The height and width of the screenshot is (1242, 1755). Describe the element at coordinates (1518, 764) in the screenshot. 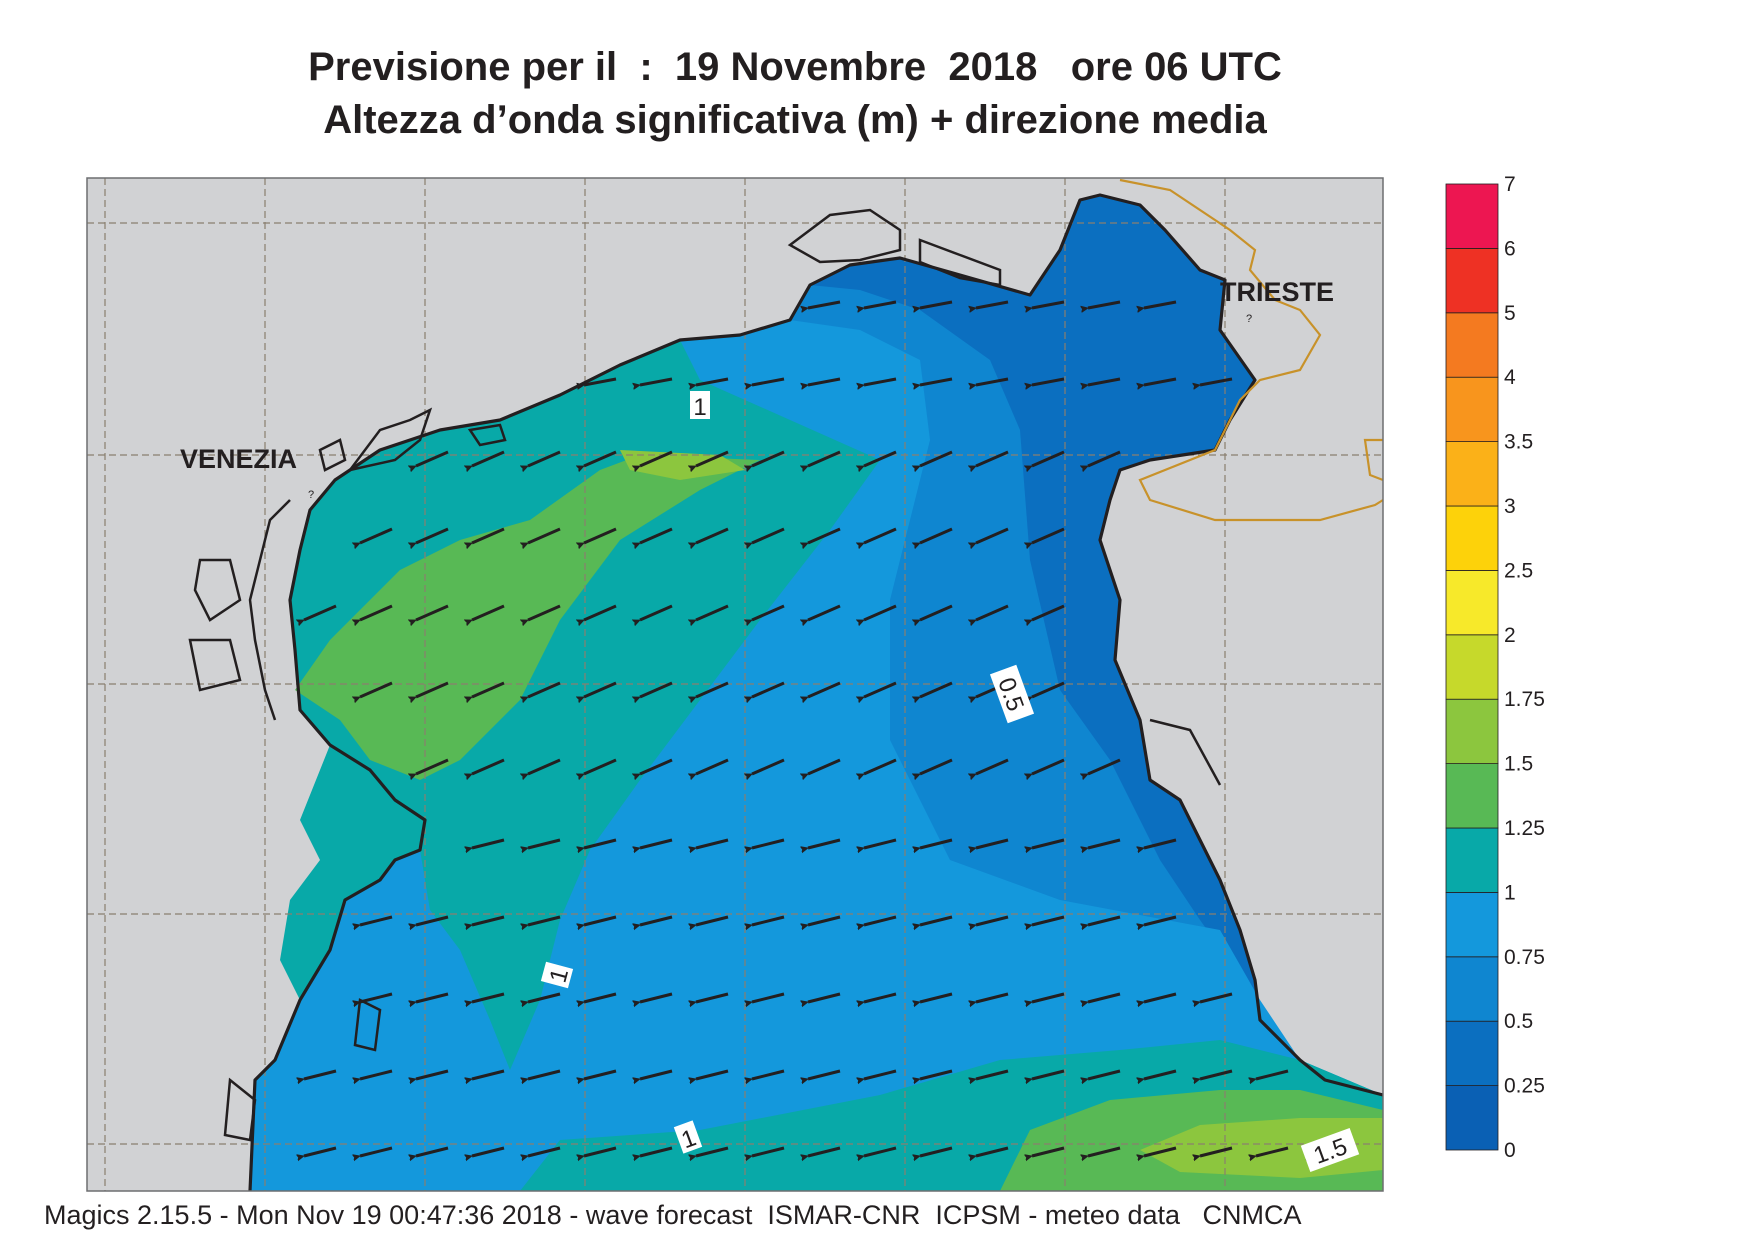

I see `colorbar-tick-label: 1.5` at that location.